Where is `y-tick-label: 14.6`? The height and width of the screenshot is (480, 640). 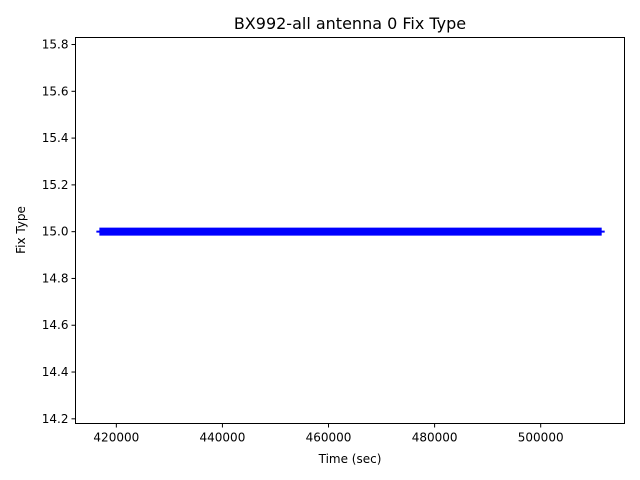 y-tick-label: 14.6 is located at coordinates (55, 325).